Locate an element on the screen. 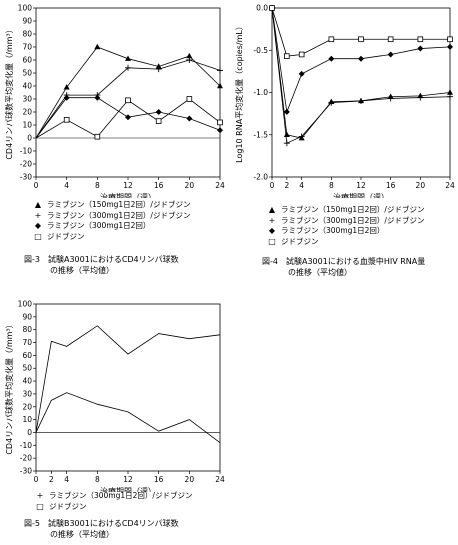 The height and width of the screenshot is (545, 458). diamond-marker-icon: ◆ is located at coordinates (272, 230).